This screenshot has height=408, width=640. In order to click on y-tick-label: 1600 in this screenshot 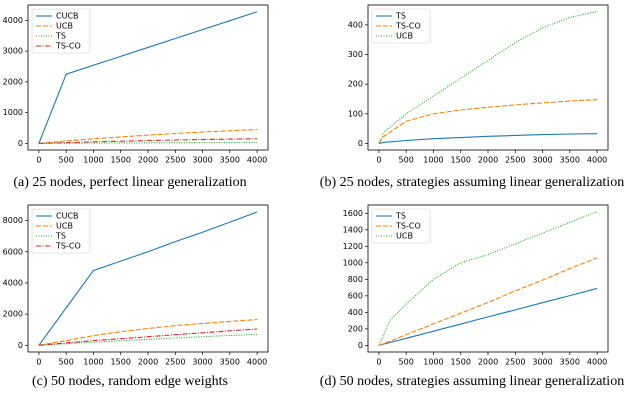, I will do `click(353, 213)`.